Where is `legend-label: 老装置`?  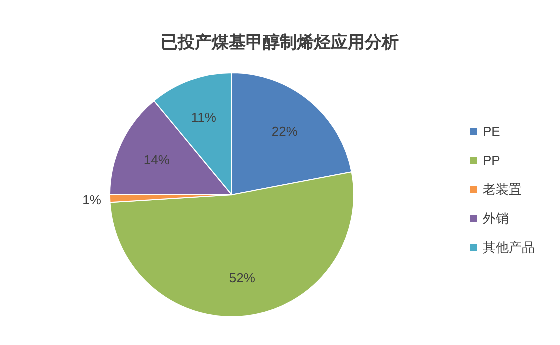 legend-label: 老装置 is located at coordinates (502, 189).